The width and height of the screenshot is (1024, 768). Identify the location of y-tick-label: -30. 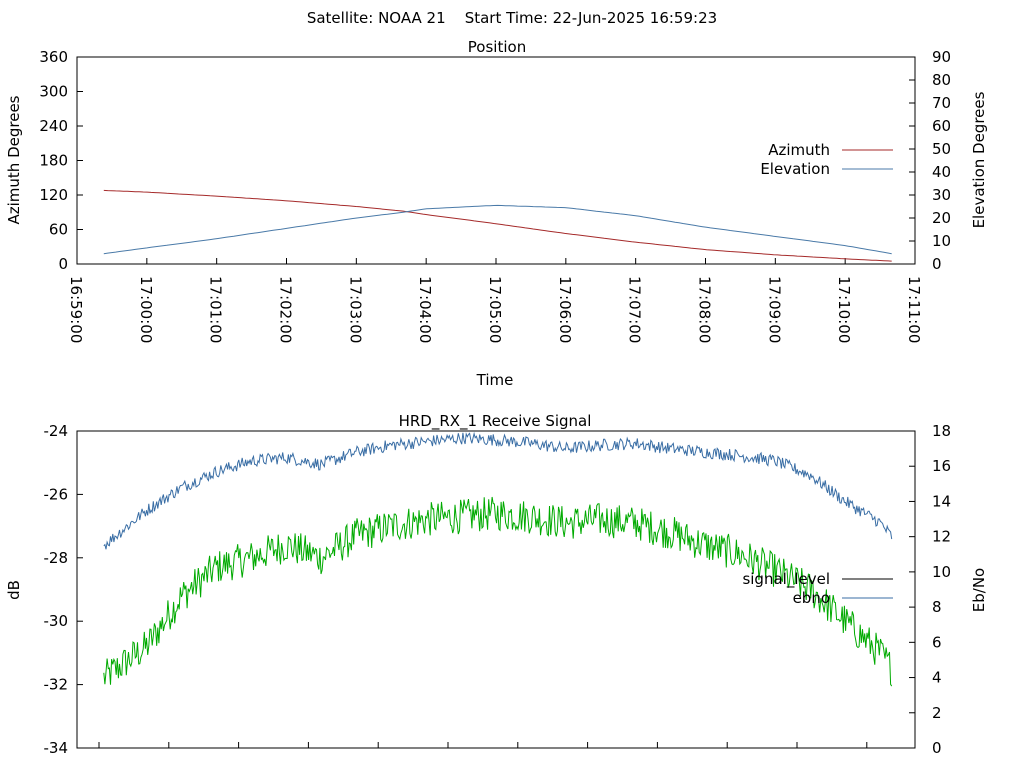
(56, 621).